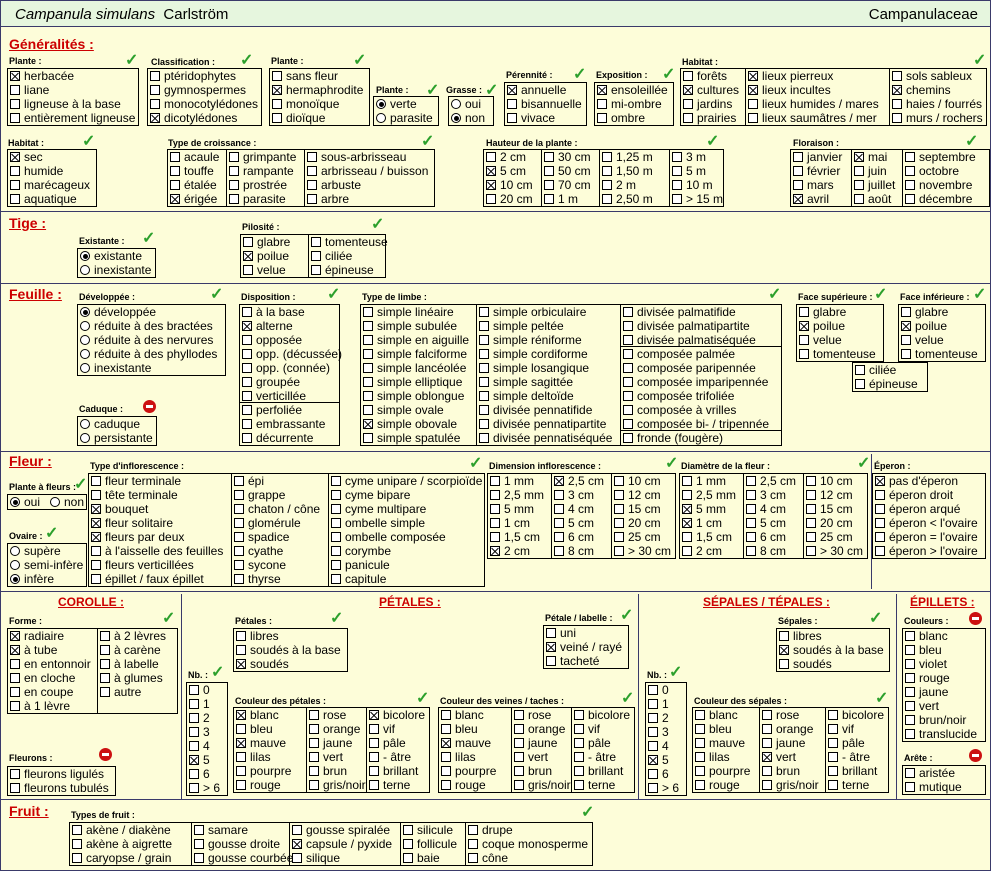 The image size is (991, 871). What do you see at coordinates (258, 185) in the screenshot?
I see `checkbox-croissance_c2-2: prostrée` at bounding box center [258, 185].